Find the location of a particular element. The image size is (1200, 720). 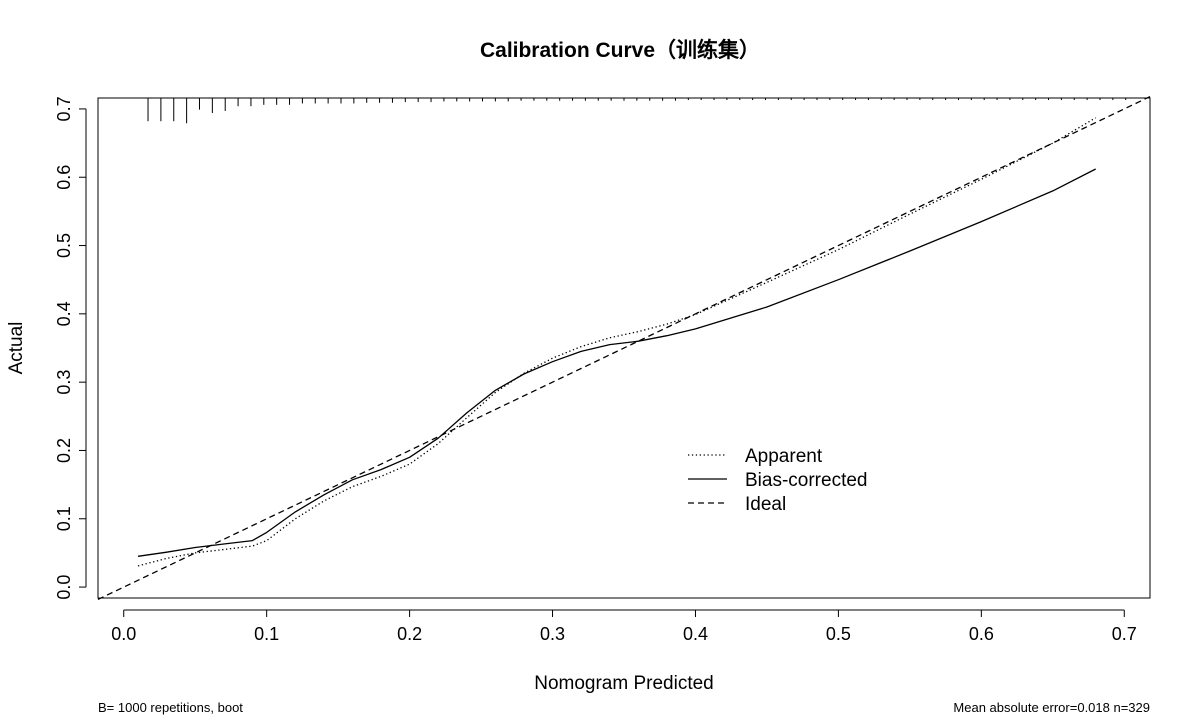

rug-ticks is located at coordinates (637, 111).